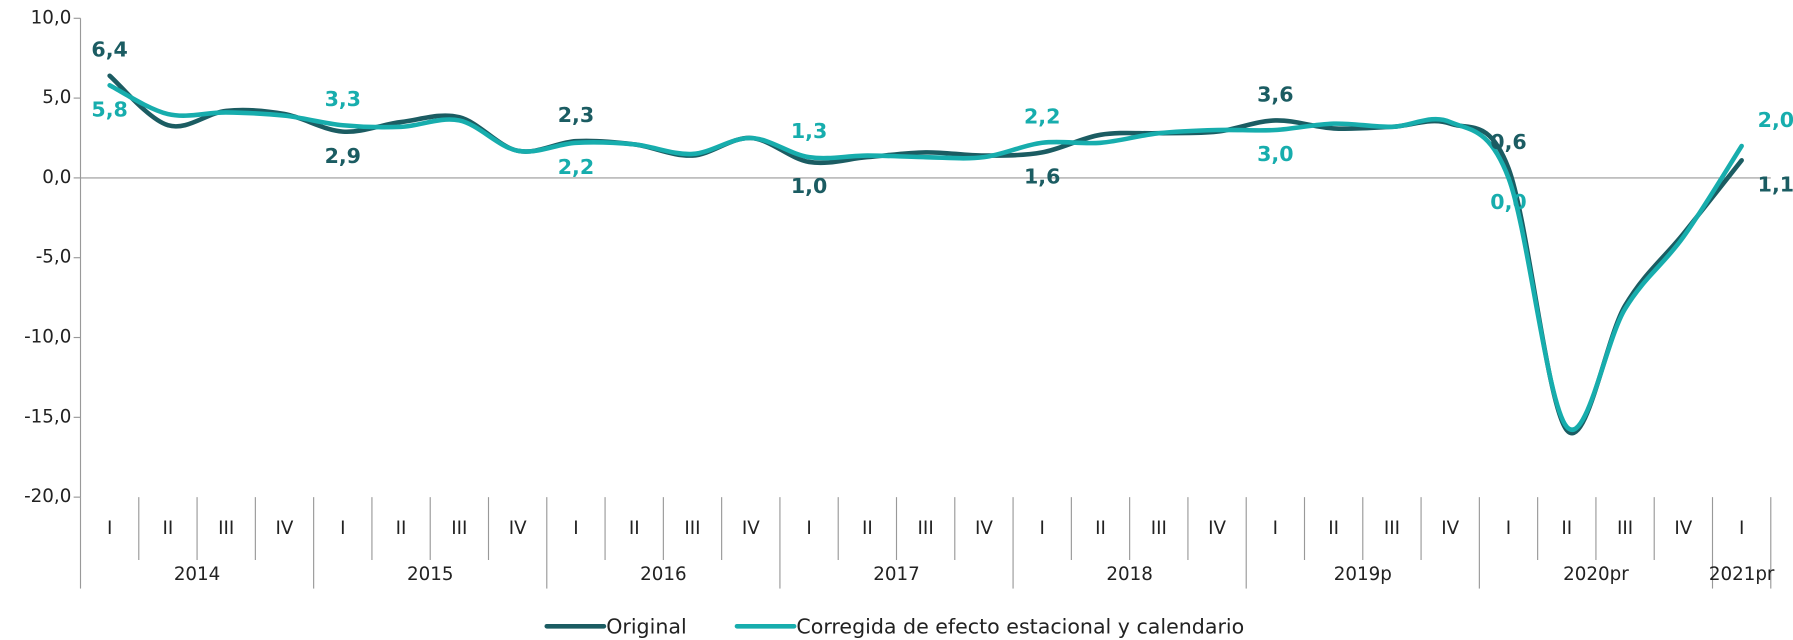  Describe the element at coordinates (1508, 142) in the screenshot. I see `data-label: 0,6` at that location.